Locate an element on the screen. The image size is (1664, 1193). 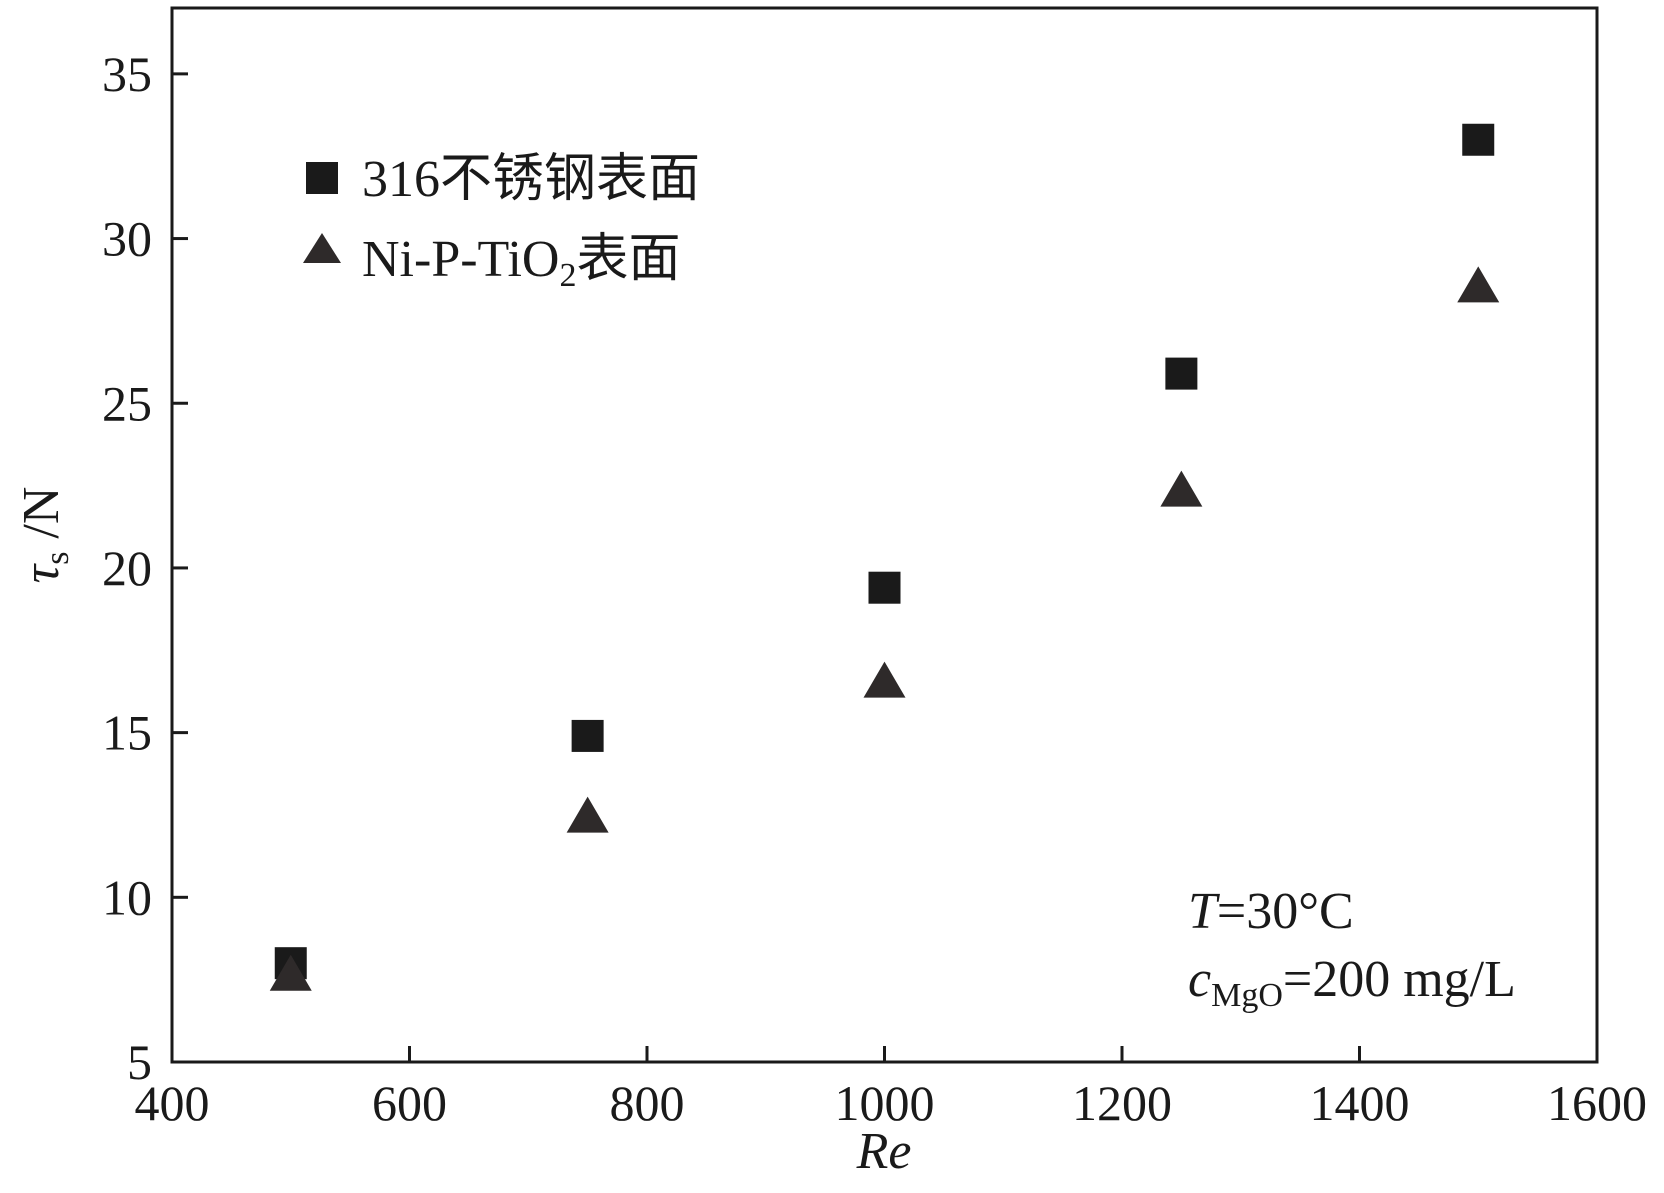
x-tick-label: 1600 is located at coordinates (1597, 1103).